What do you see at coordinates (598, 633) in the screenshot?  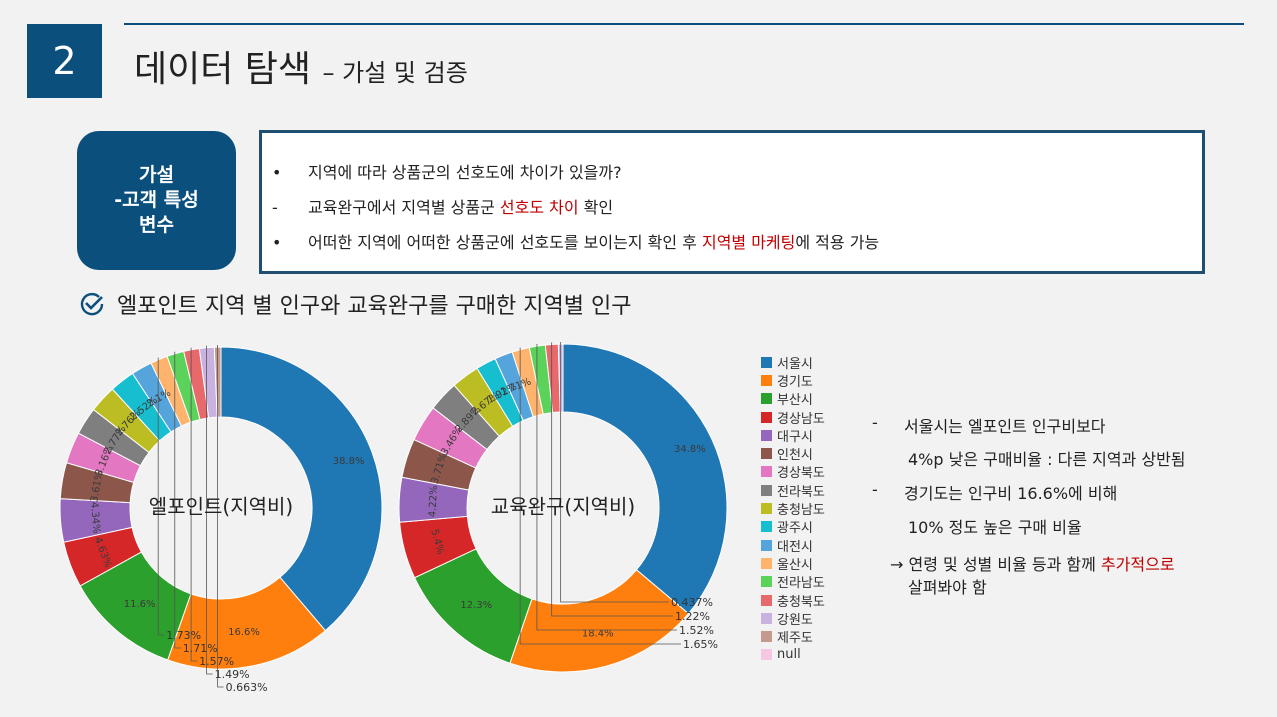 I see `slice-label: 18.4%` at bounding box center [598, 633].